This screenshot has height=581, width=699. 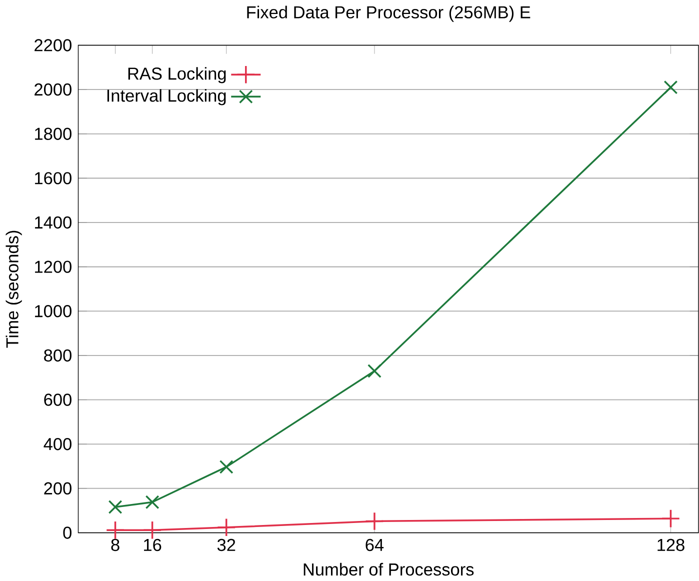 I want to click on x-tick-label: 128, so click(x=671, y=544).